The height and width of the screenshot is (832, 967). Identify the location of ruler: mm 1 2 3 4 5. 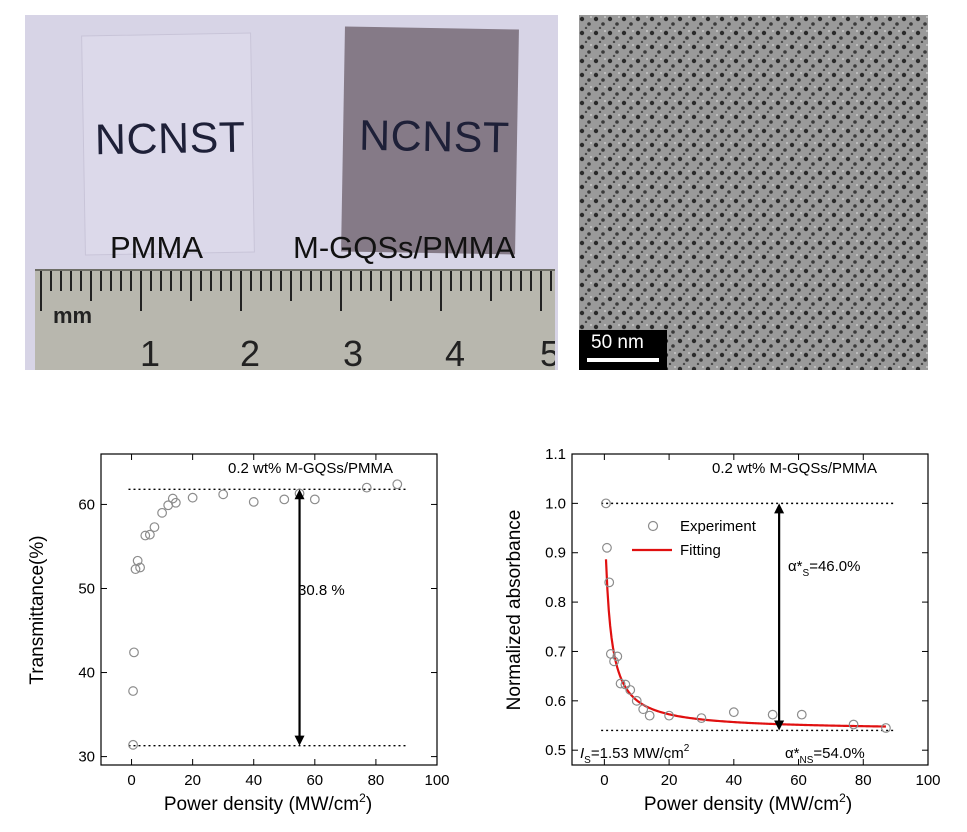
(296, 319).